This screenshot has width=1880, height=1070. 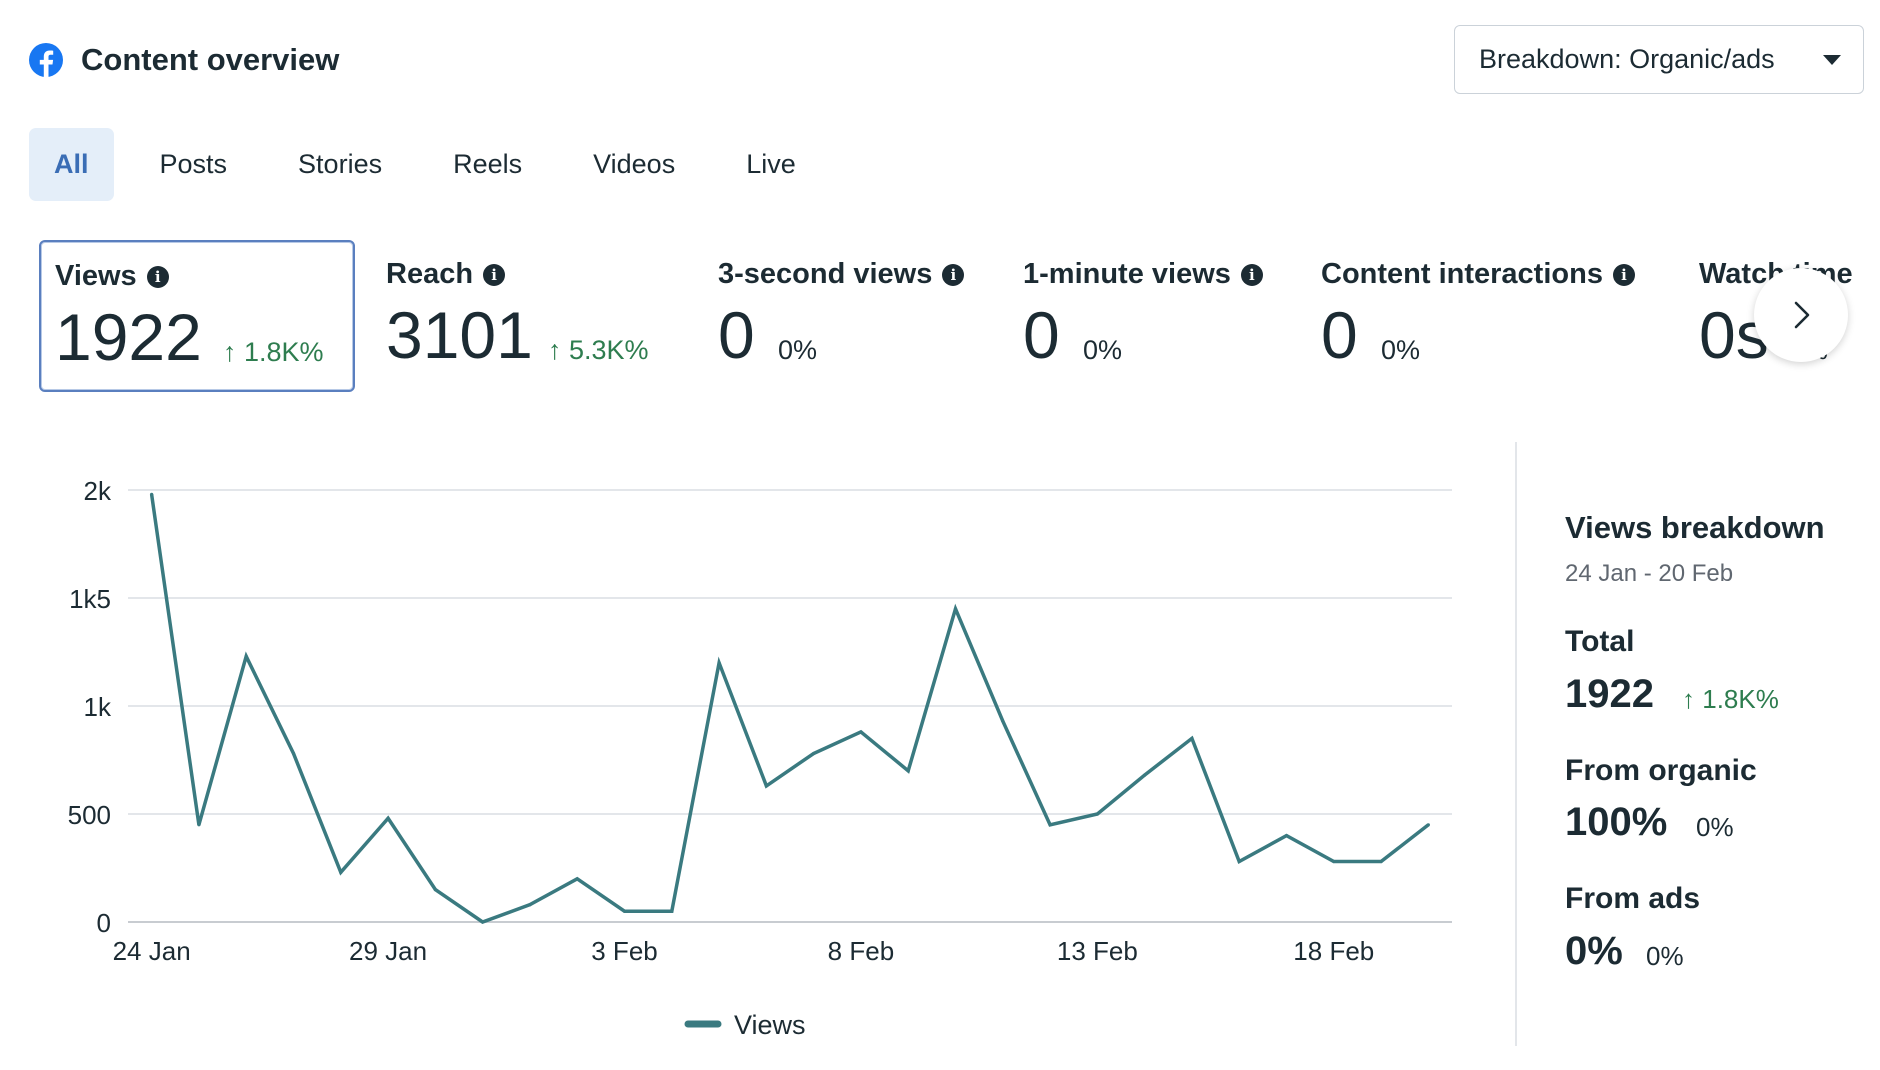 I want to click on metric-card-views: Views i 1922 ↑ 1.8K%, so click(x=197, y=316).